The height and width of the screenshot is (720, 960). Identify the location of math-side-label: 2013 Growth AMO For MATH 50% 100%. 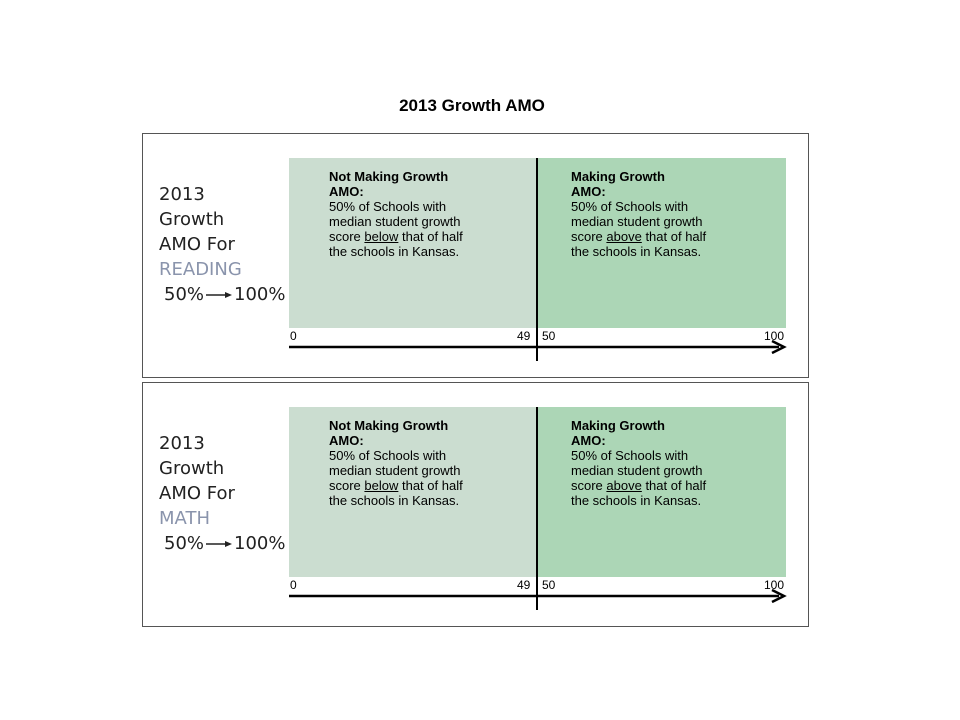
(222, 493).